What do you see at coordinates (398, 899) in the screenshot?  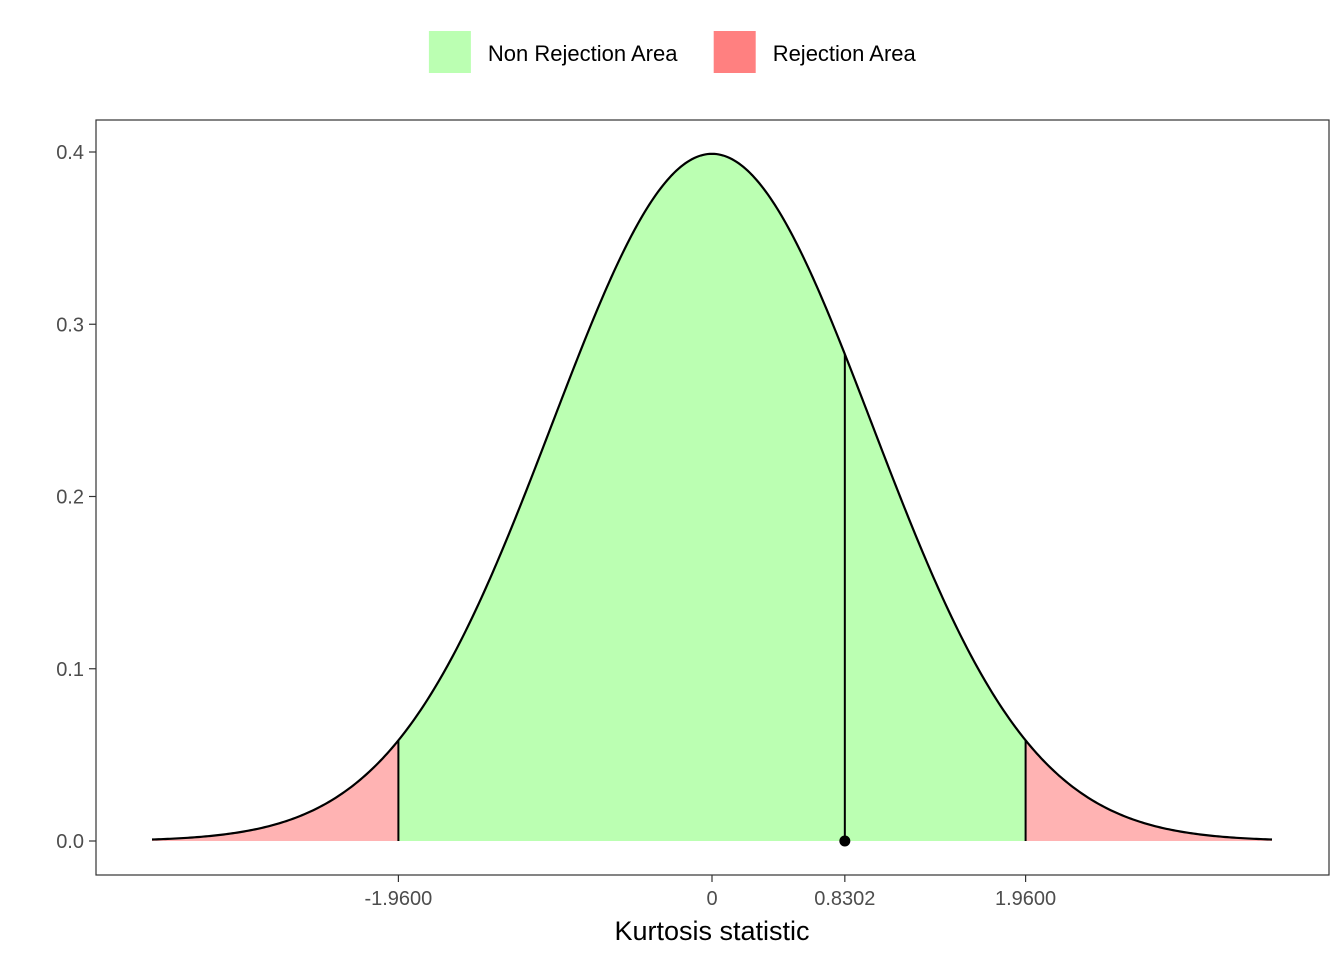 I see `x-tick-label: -1.9600` at bounding box center [398, 899].